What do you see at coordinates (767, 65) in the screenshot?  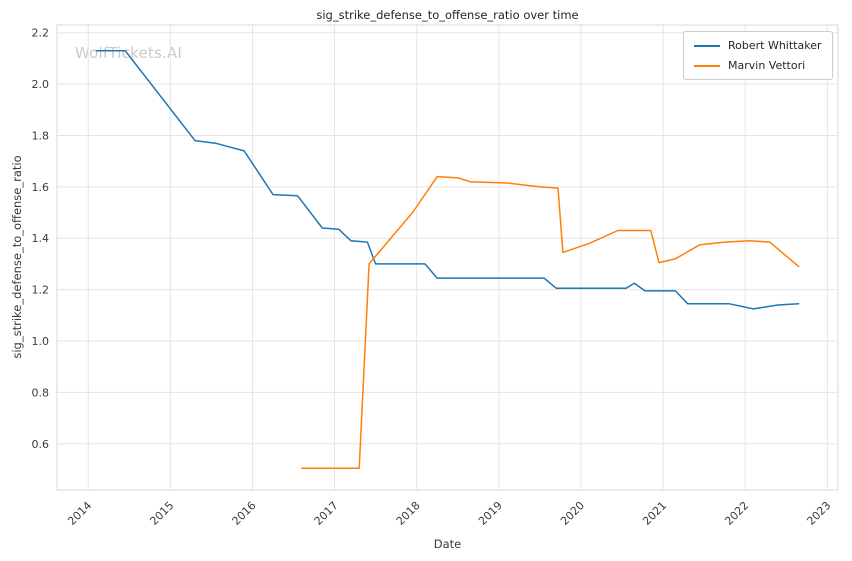 I see `legend-label: Marvin Vettori` at bounding box center [767, 65].